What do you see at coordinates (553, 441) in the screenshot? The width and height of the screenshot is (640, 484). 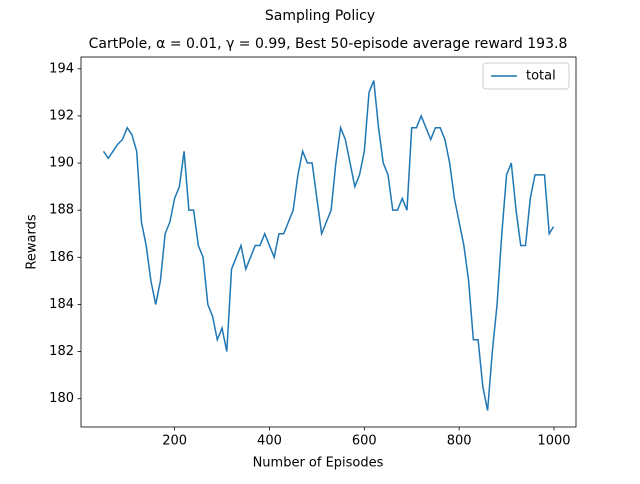 I see `x-tick-label: 1000` at bounding box center [553, 441].